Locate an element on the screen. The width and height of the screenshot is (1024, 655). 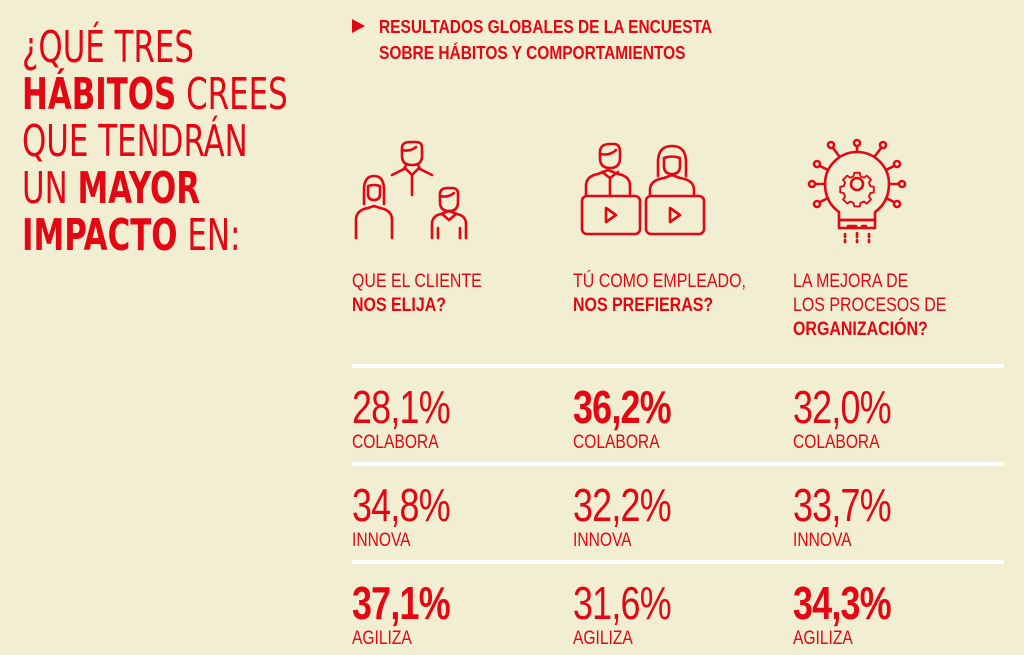
lightbulb-gear-icon is located at coordinates (857, 191).